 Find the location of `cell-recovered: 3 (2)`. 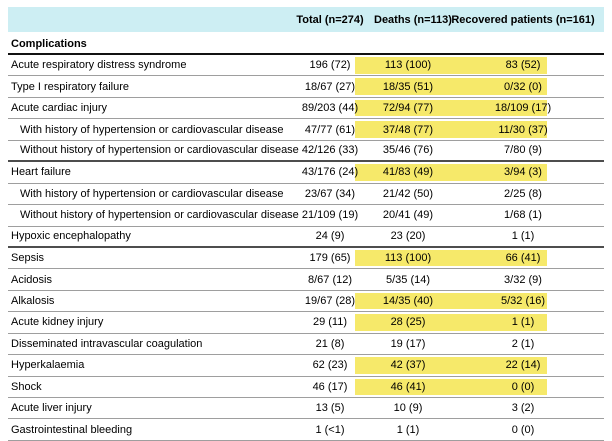

cell-recovered: 3 (2) is located at coordinates (523, 408).